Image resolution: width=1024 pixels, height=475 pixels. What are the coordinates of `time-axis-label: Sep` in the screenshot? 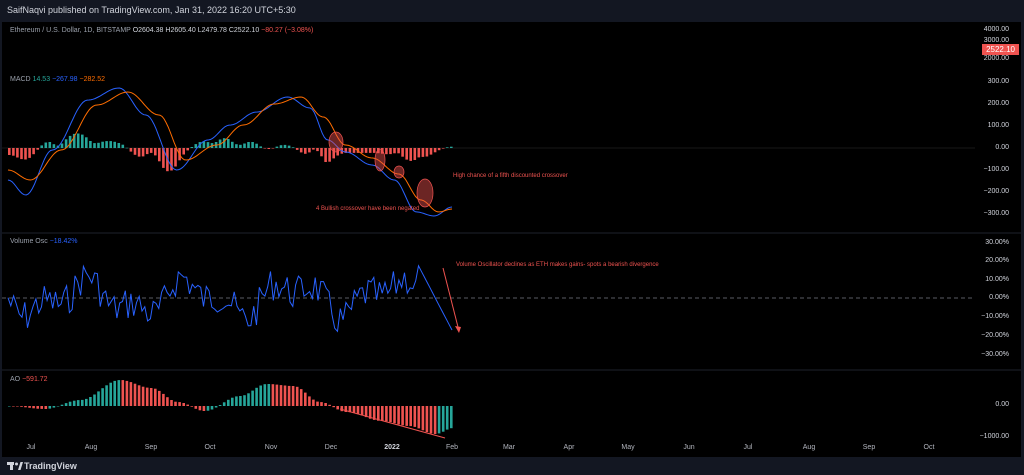 It's located at (869, 447).